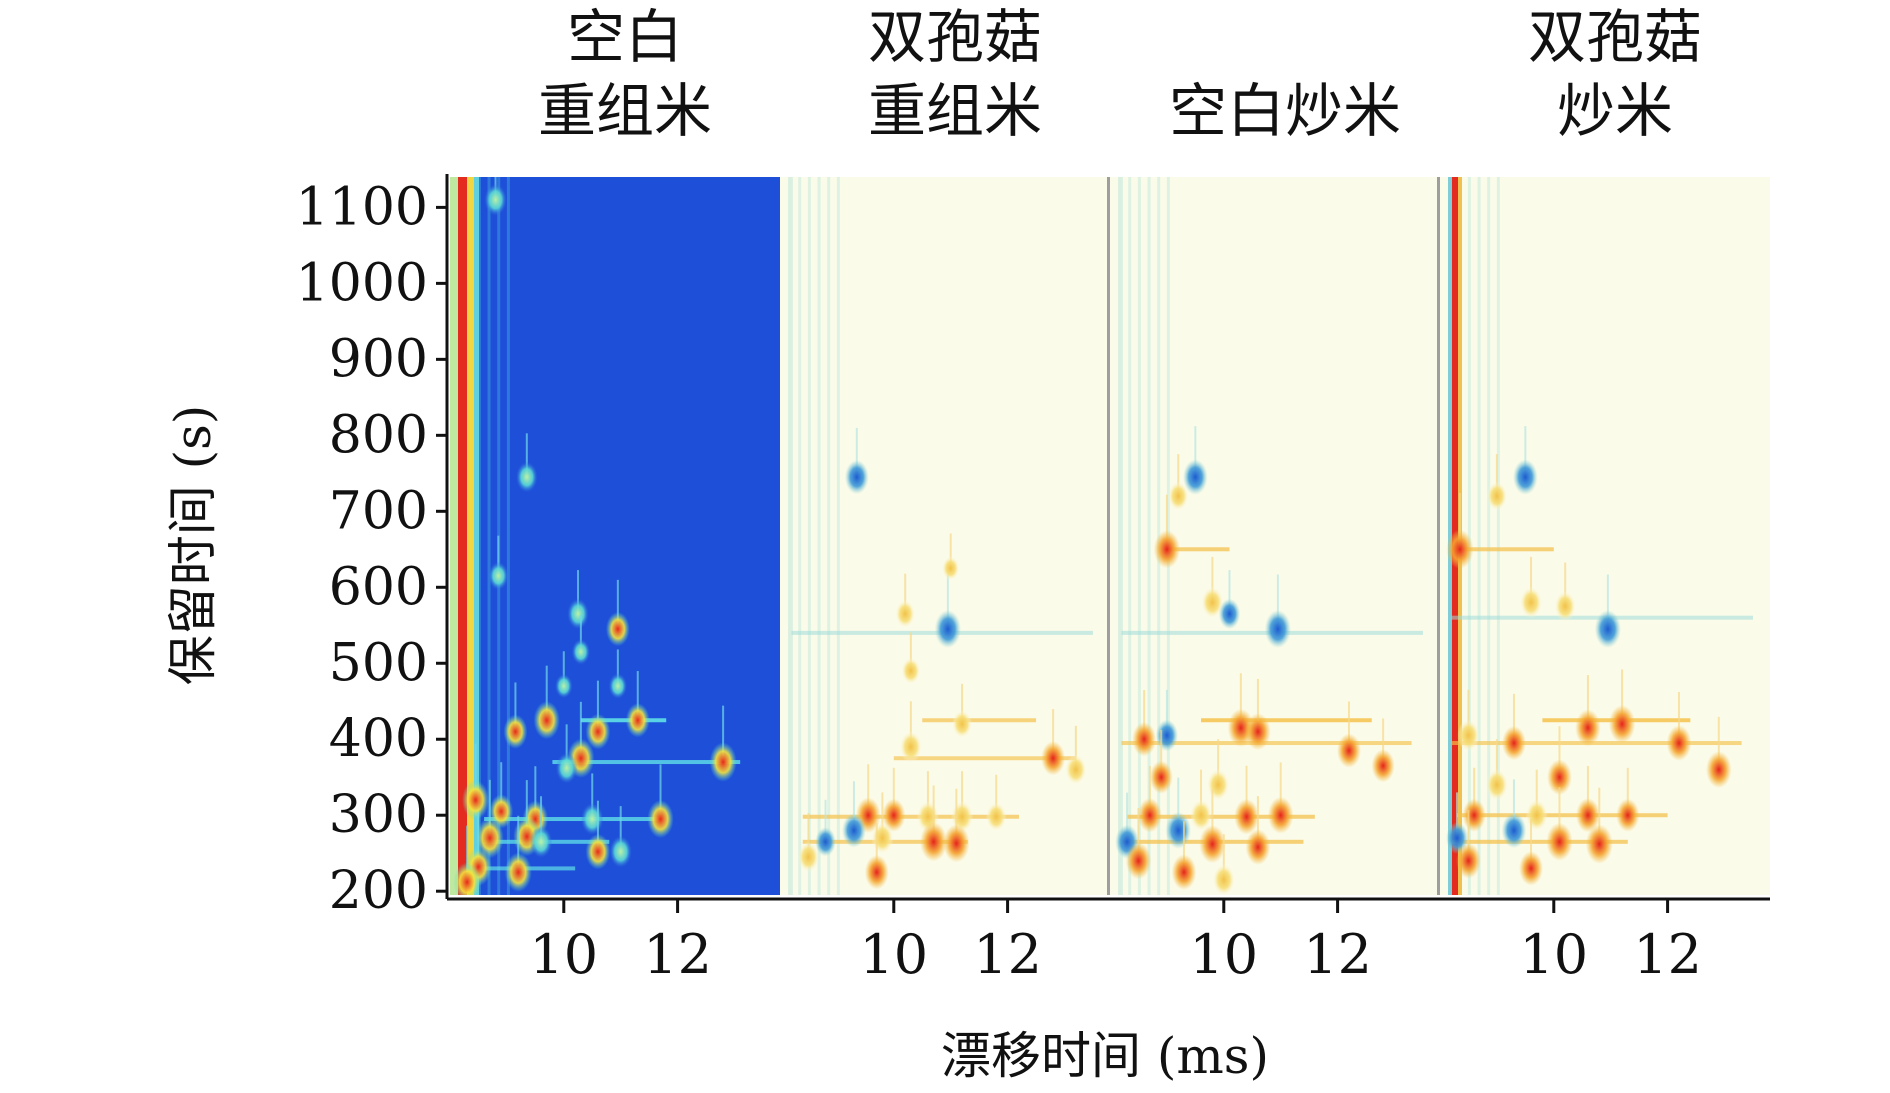 This screenshot has width=1890, height=1093. I want to click on x-tick-label: 10, so click(1553, 954).